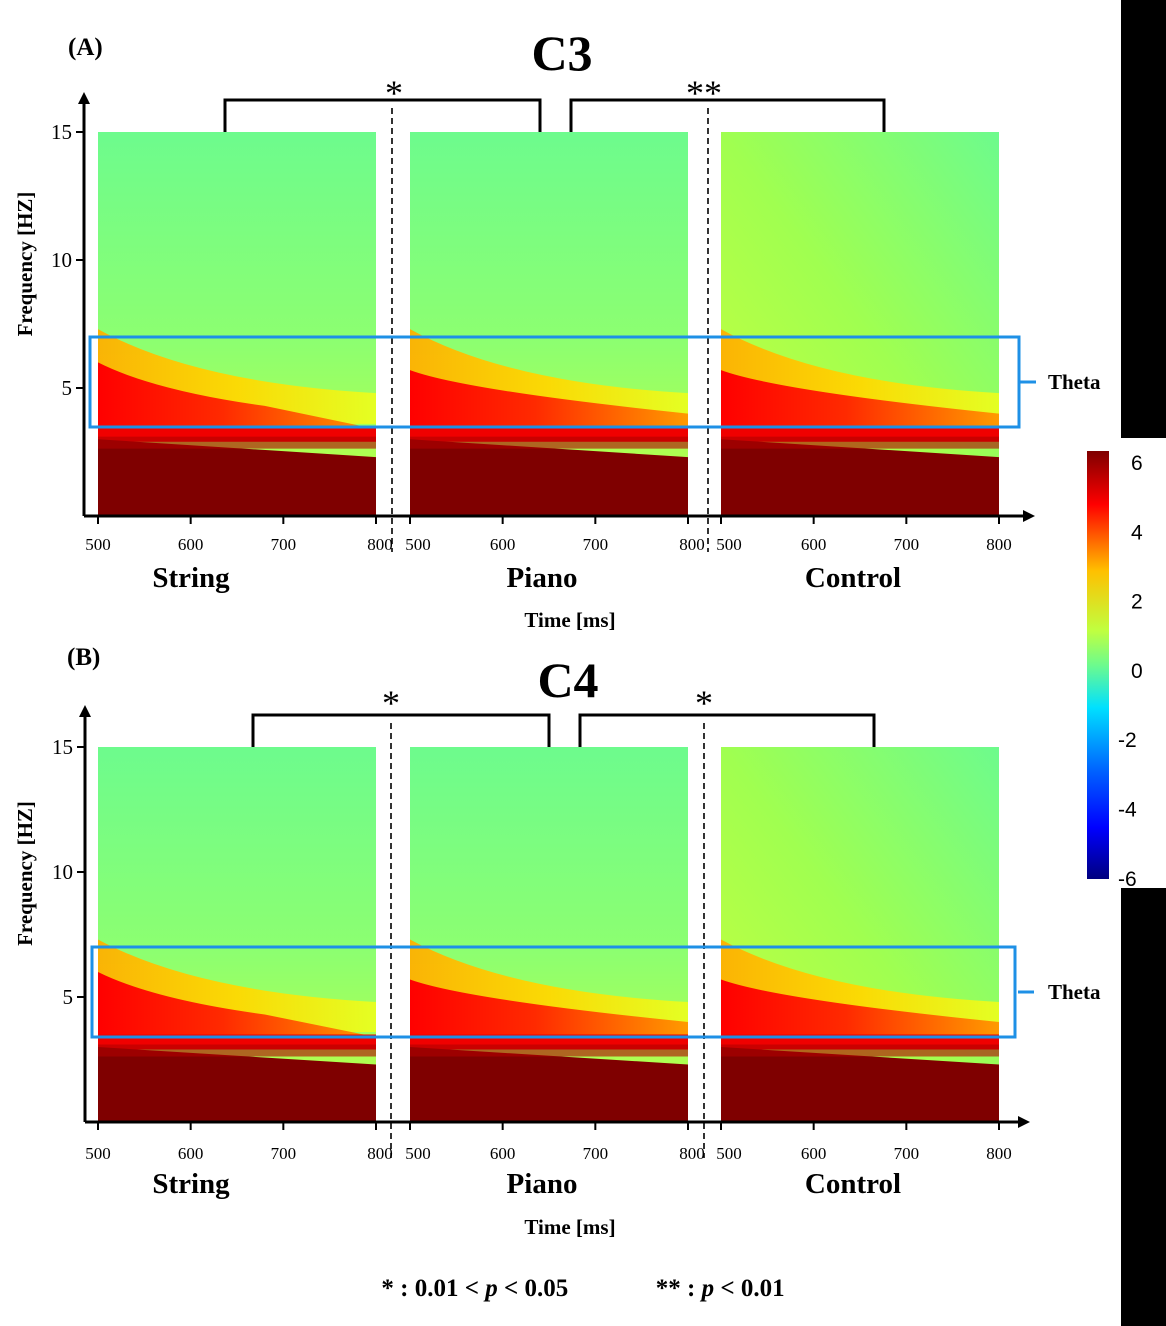  What do you see at coordinates (1143, 1107) in the screenshot?
I see `right-edge-bar-bottom` at bounding box center [1143, 1107].